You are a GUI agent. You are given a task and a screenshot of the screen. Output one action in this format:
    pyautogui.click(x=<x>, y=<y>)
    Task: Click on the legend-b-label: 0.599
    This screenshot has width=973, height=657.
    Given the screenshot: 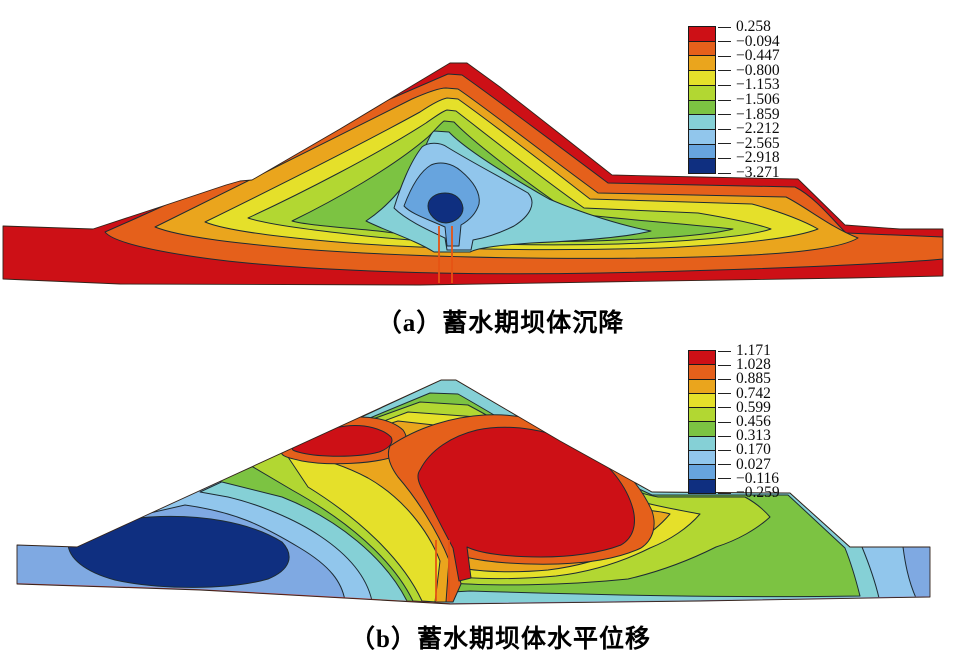 What is the action you would take?
    pyautogui.click(x=744, y=408)
    